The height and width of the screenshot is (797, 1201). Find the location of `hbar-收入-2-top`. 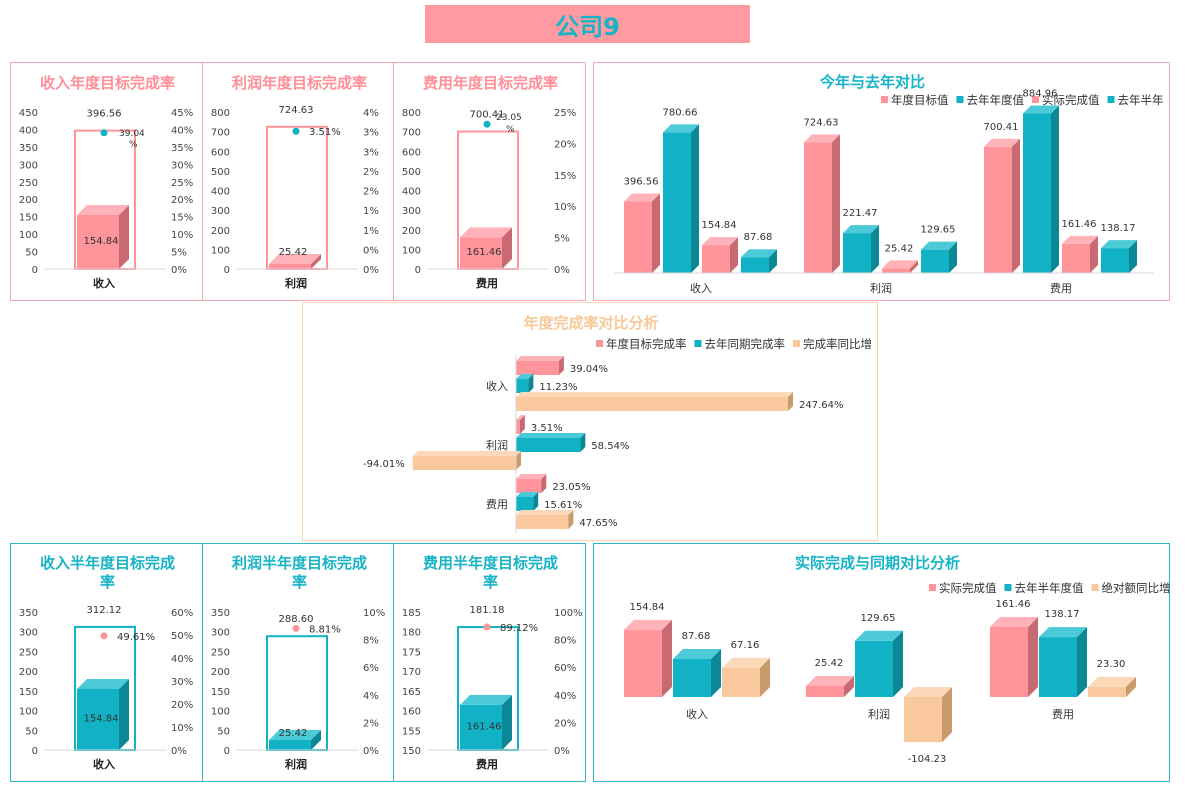

hbar-收入-2-top is located at coordinates (654, 394).